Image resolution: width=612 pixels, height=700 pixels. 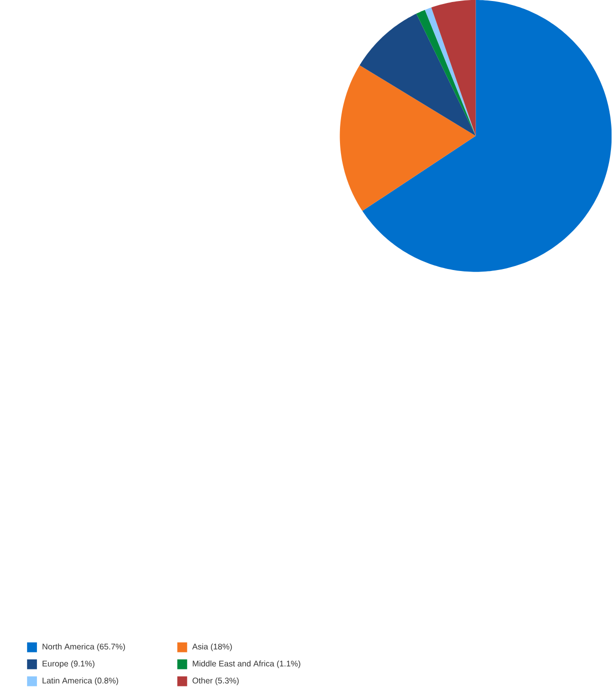 What do you see at coordinates (84, 647) in the screenshot?
I see `legend-label: North America (65.7%)` at bounding box center [84, 647].